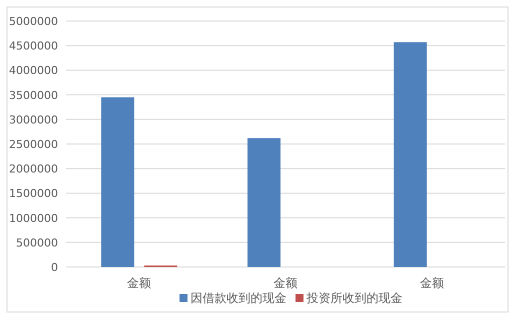  Describe the element at coordinates (37, 243) in the screenshot. I see `y-tick-label: 500000` at that location.